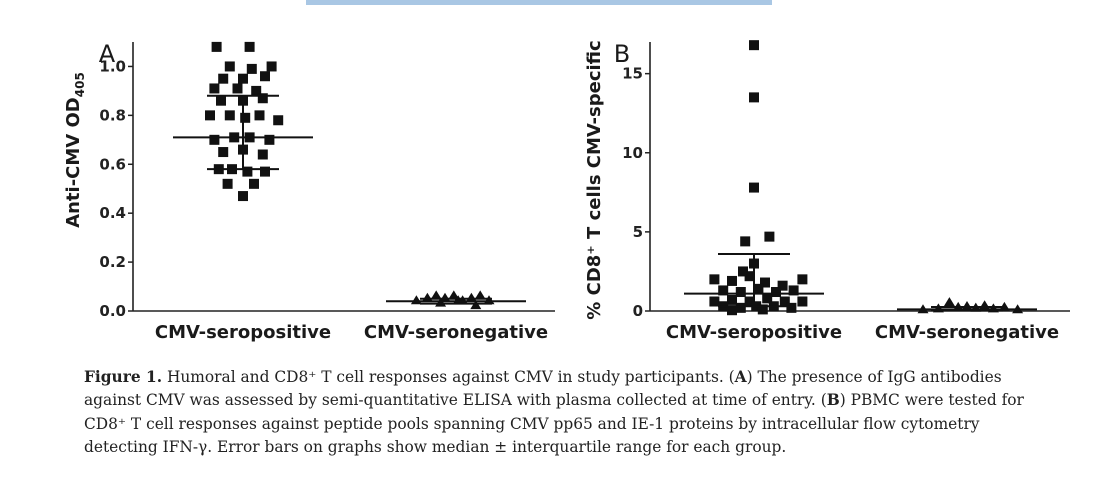 This screenshot has height=482, width=1095. What do you see at coordinates (539, 2) in the screenshot?
I see `header-bar` at bounding box center [539, 2].